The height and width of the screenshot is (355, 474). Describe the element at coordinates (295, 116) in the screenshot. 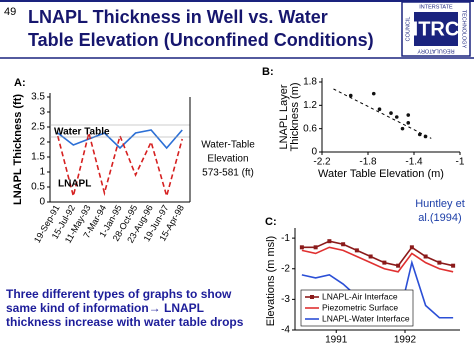

I see `y-axis-label: Thickness (m)` at that location.